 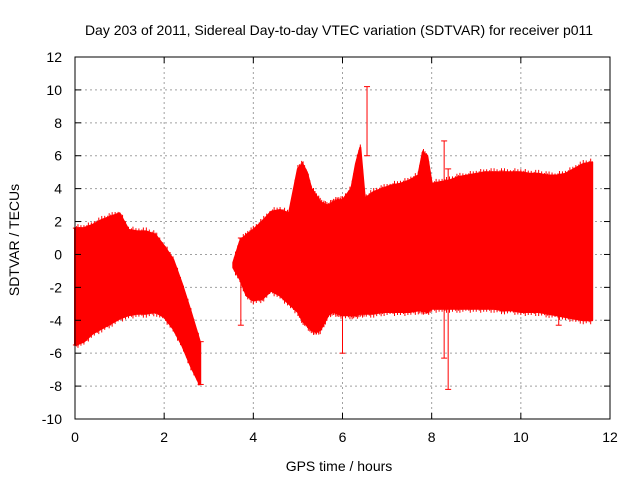 I want to click on y-tick-label: 6, so click(x=58, y=156).